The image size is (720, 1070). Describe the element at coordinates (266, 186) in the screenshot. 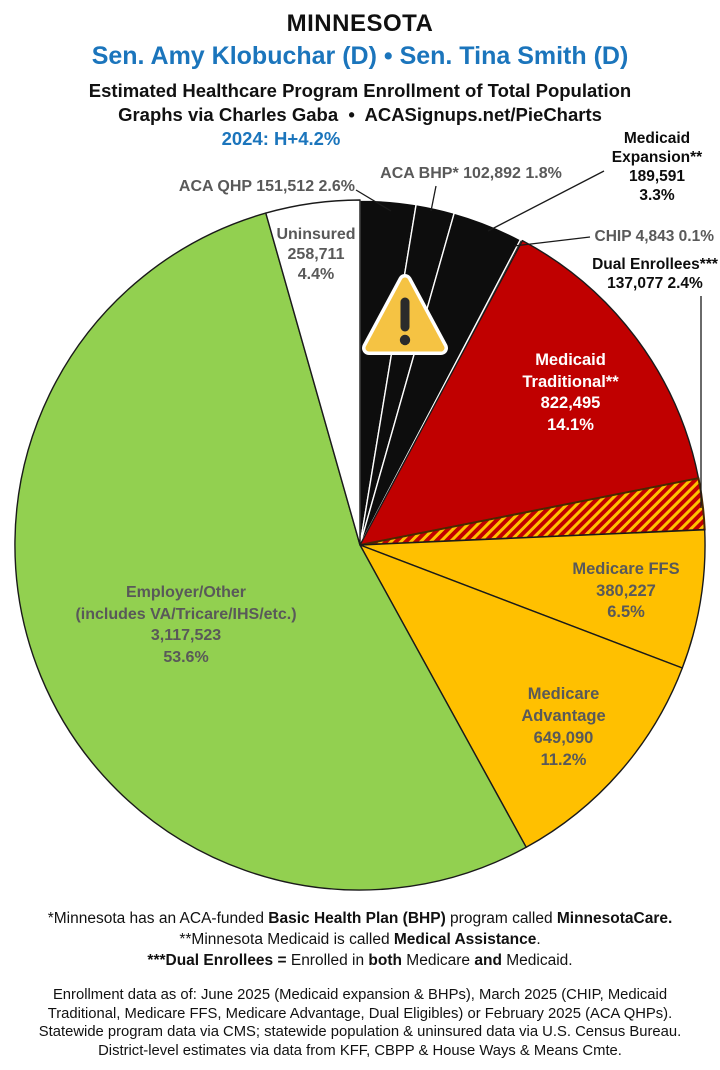

I see `label-aca-qhp: ACA QHP 151,512 2.6%` at that location.